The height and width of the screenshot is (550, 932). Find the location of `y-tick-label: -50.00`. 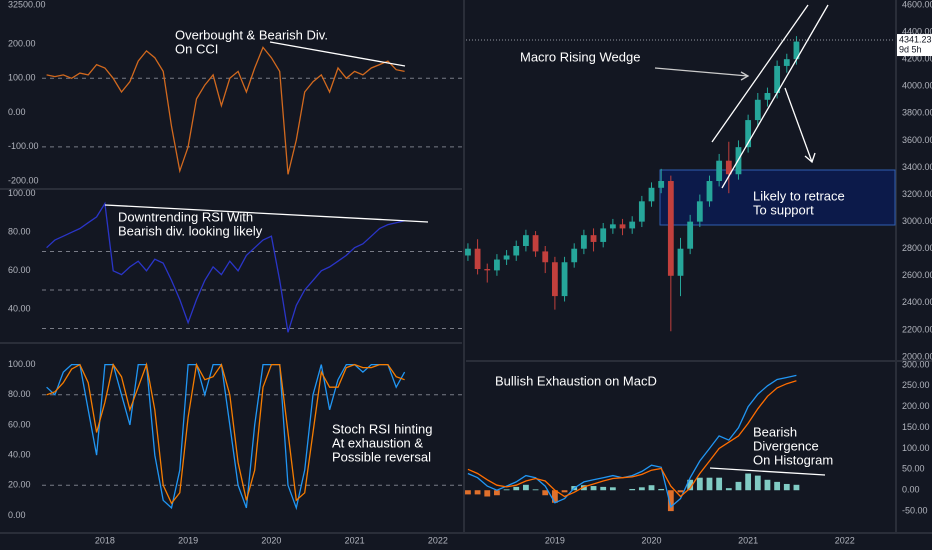

y-tick-label: -50.00 is located at coordinates (915, 510).